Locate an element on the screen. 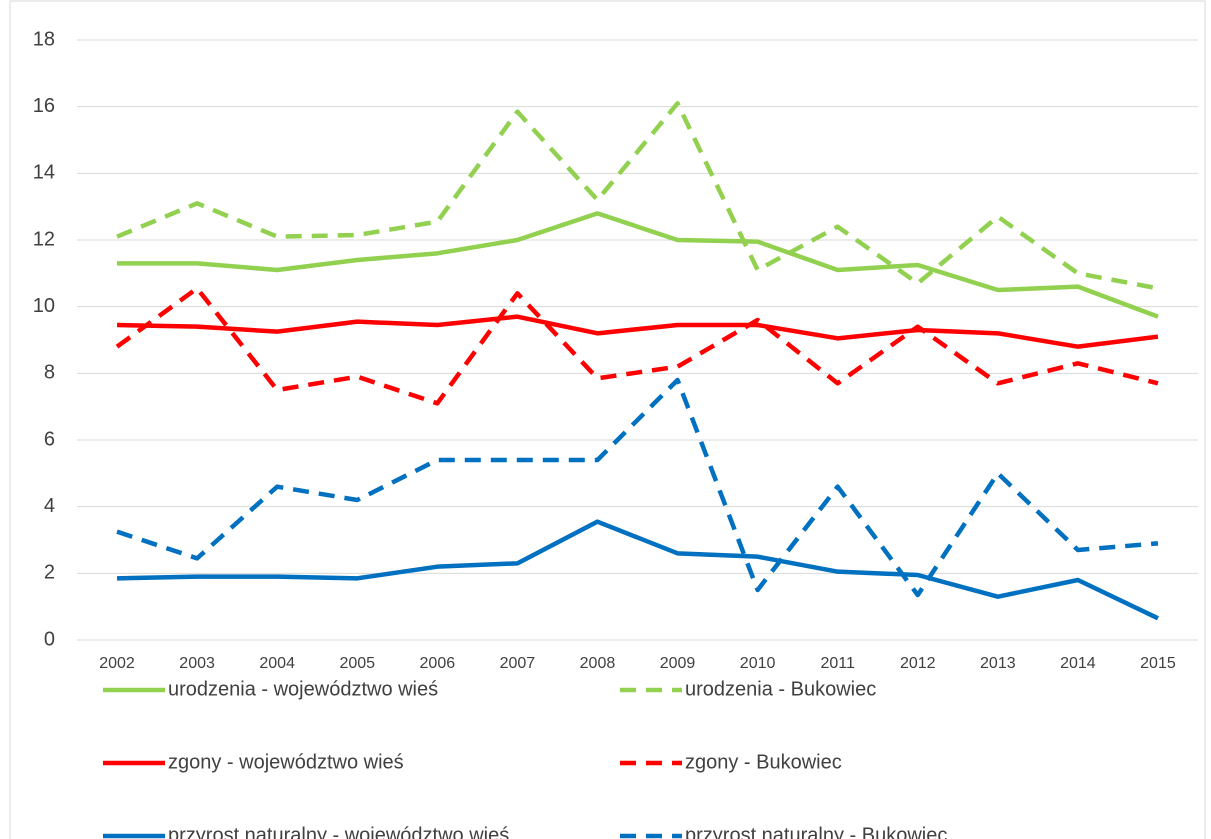 This screenshot has width=1211, height=839. x-tick-label: 2002 is located at coordinates (117, 663).